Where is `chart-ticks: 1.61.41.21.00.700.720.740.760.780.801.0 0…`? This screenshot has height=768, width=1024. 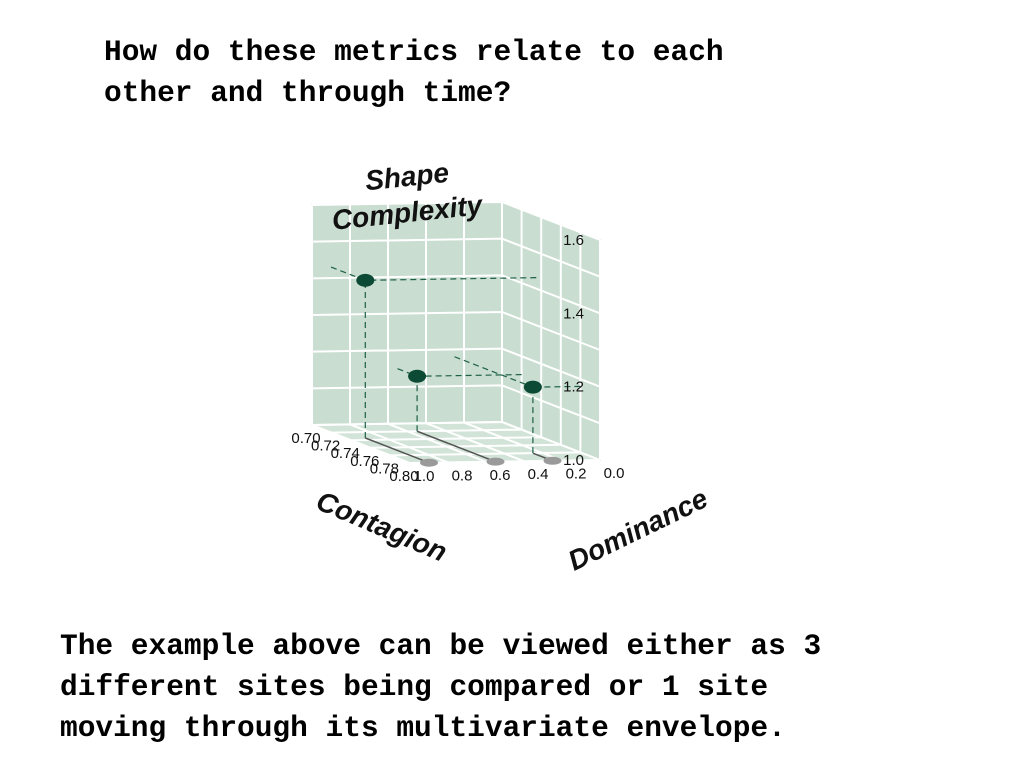 chart-ticks: 1.61.41.21.00.700.720.740.760.780.801.0 0… is located at coordinates (457, 358).